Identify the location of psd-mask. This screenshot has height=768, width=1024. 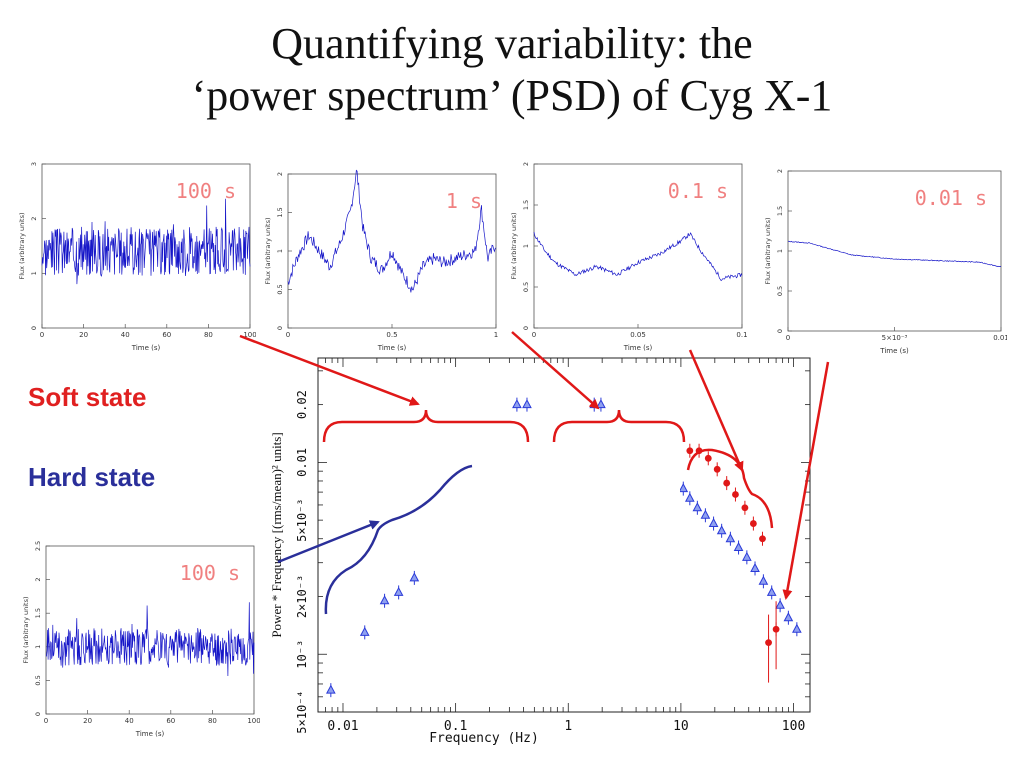
(552, 479).